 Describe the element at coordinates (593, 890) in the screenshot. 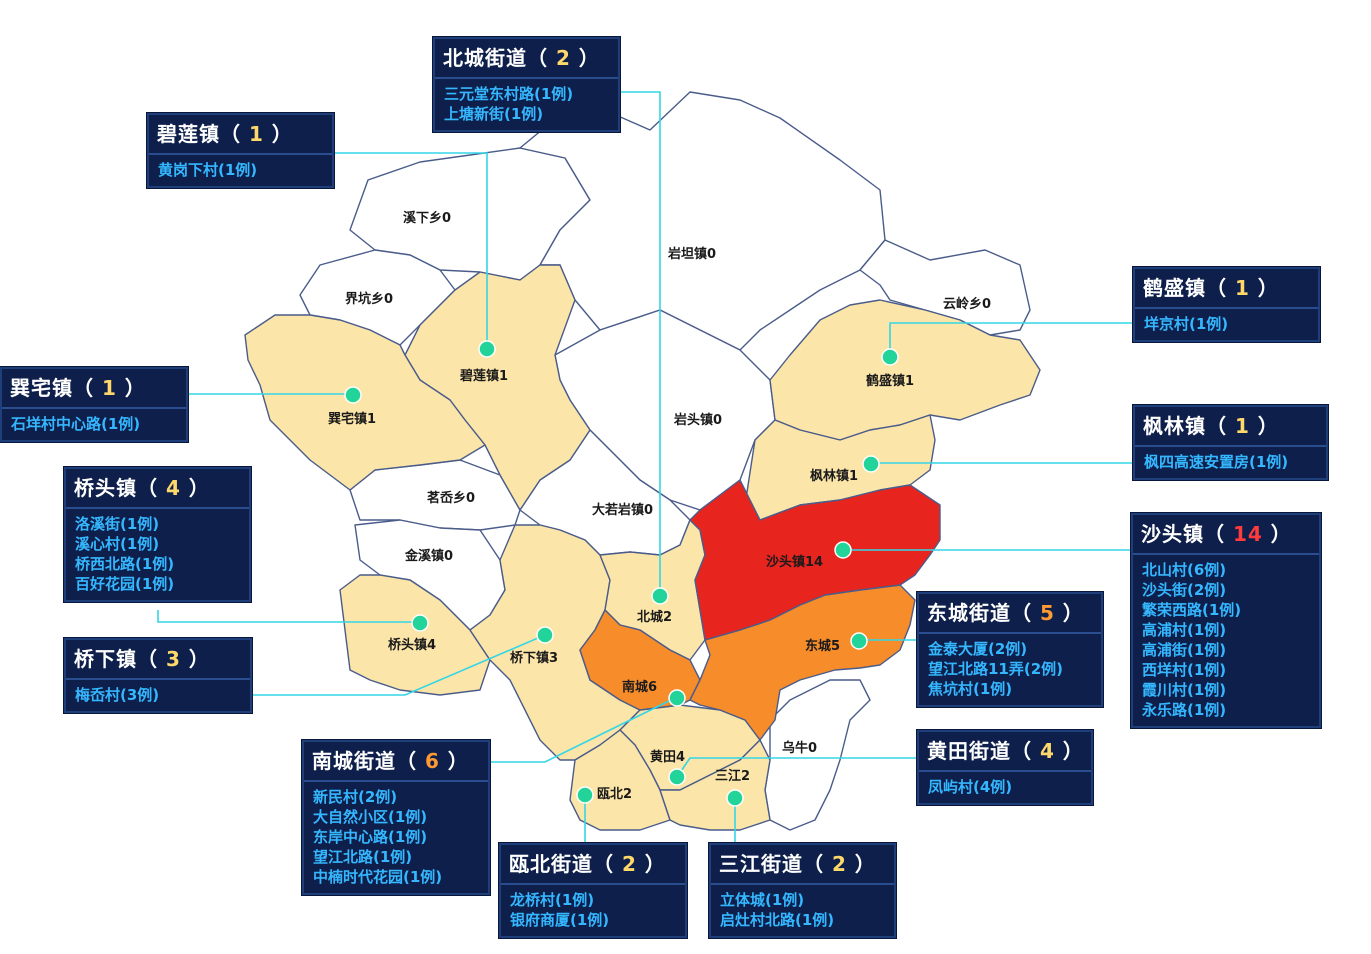

I see `card-oubei: 瓯北街道（ 2 ） 龙桥村(1例) 银府商厦(1例)` at that location.